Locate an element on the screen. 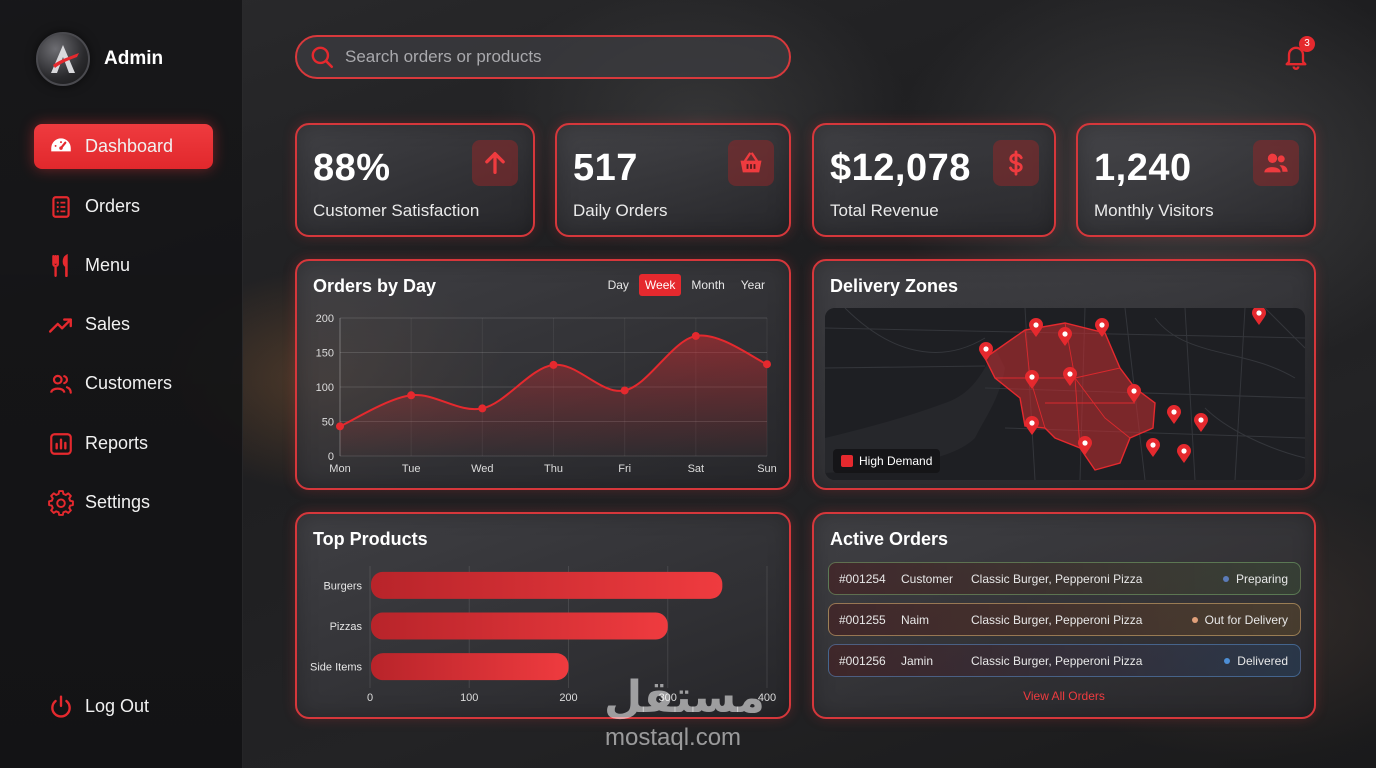 This screenshot has height=768, width=1376. logo-icon is located at coordinates (65, 59).